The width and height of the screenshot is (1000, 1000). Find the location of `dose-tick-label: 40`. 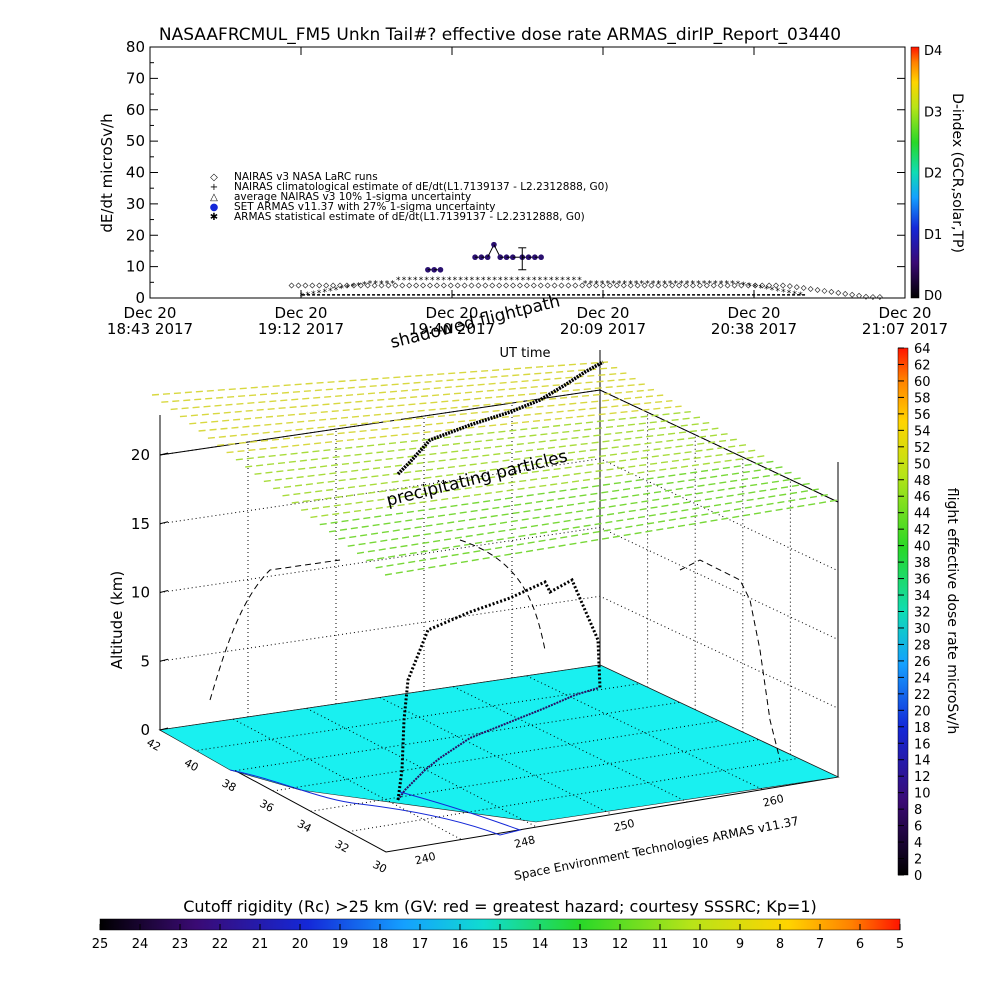

dose-tick-label: 40 is located at coordinates (922, 547).